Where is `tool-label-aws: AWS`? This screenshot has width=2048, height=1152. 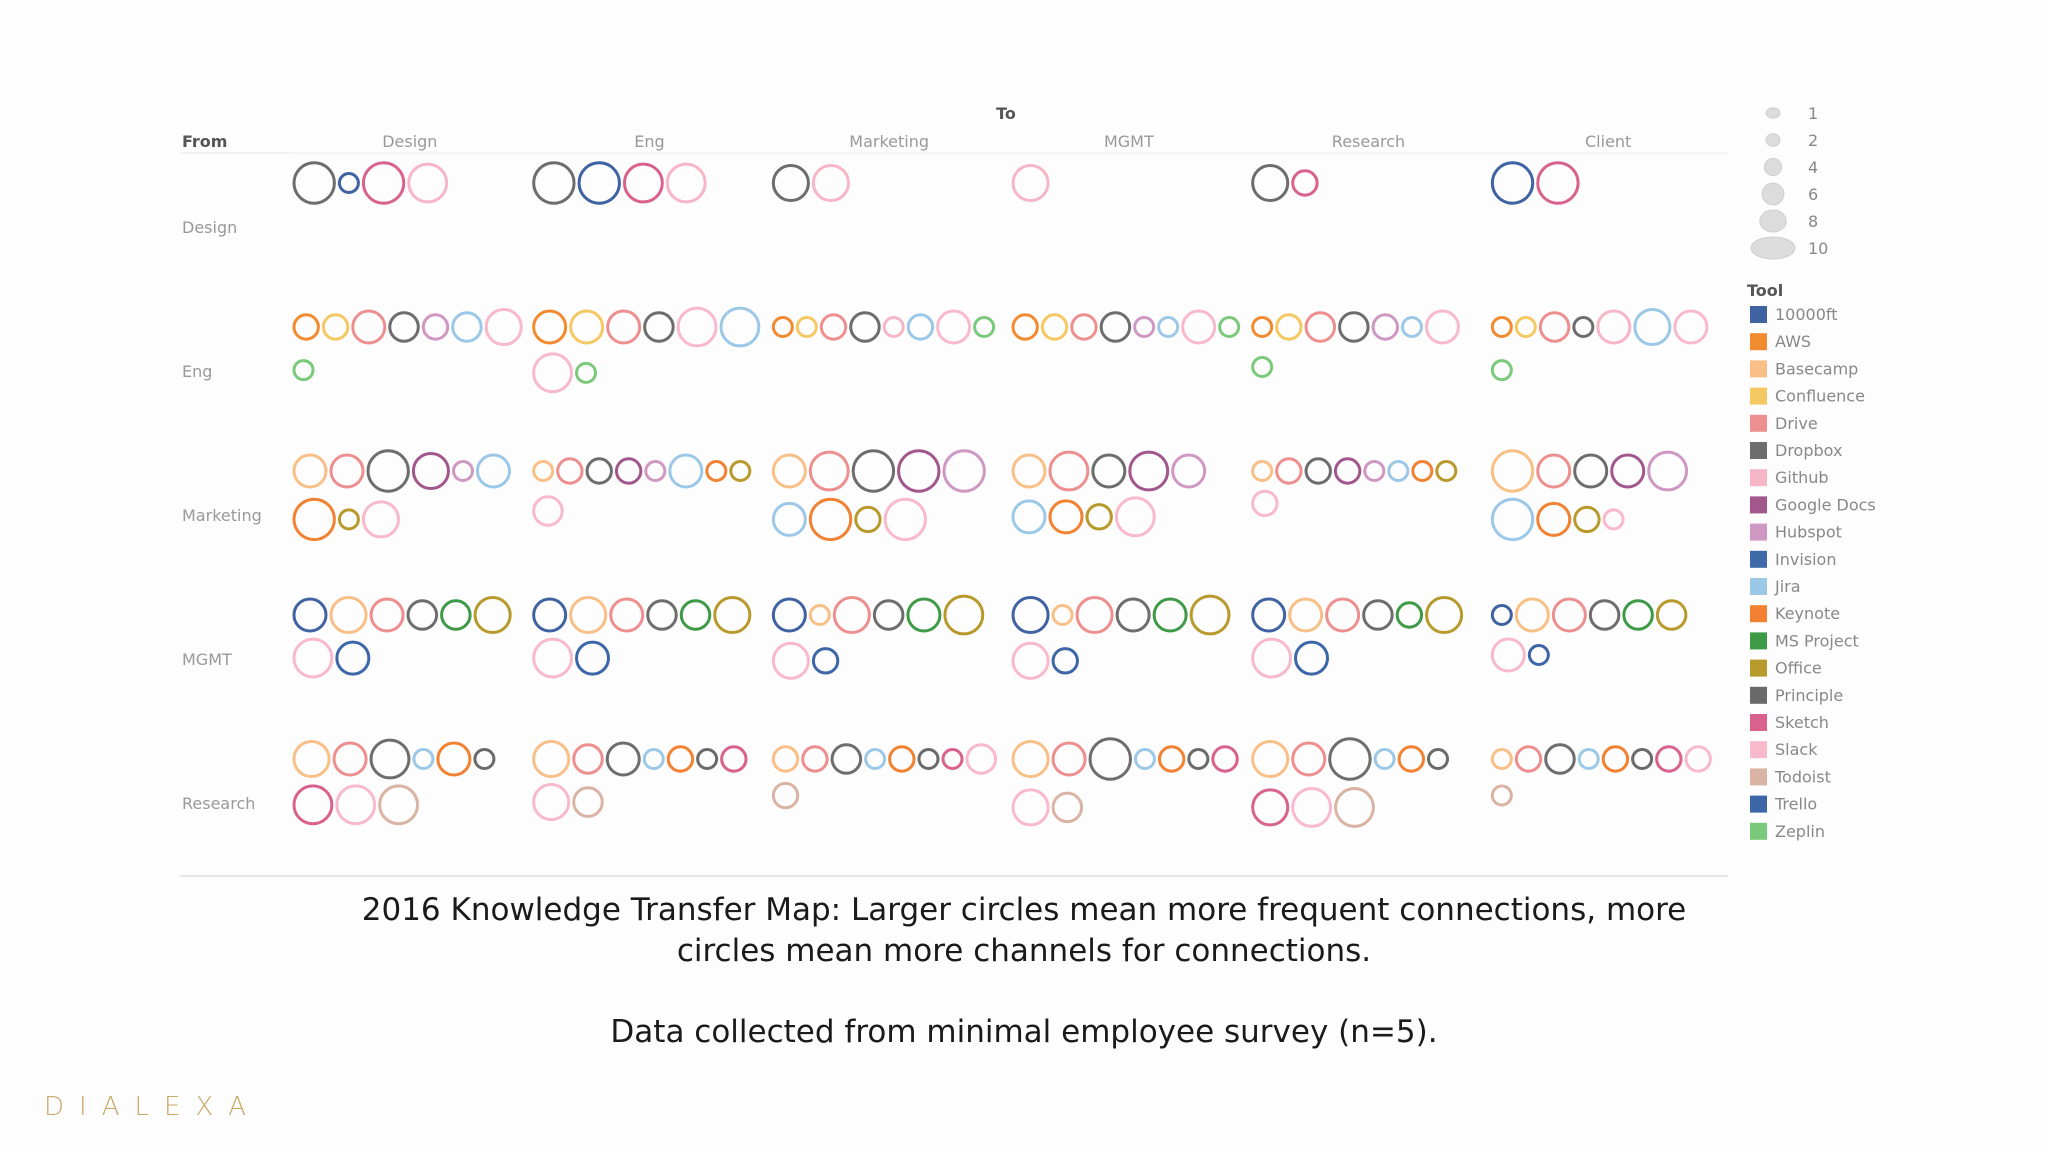
tool-label-aws: AWS is located at coordinates (1793, 341).